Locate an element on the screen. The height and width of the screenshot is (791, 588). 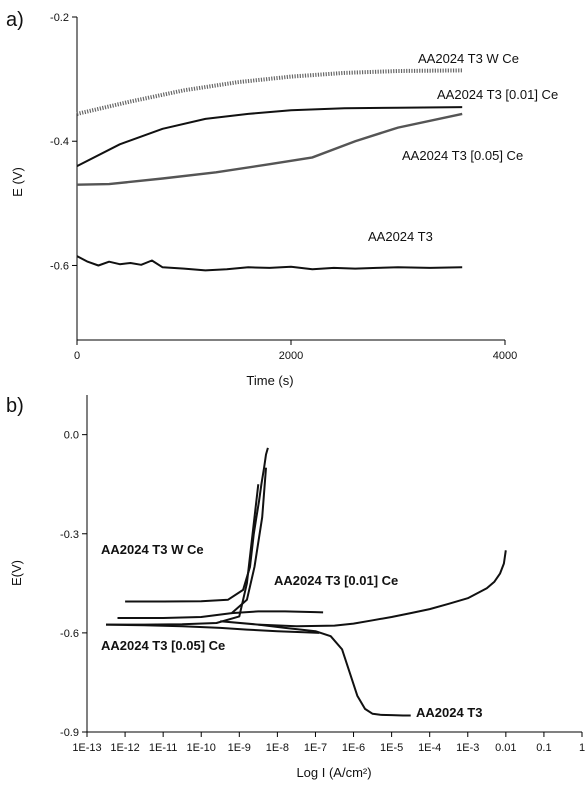
panel-b-x-tick-label: 1E-9 is located at coordinates (239, 748).